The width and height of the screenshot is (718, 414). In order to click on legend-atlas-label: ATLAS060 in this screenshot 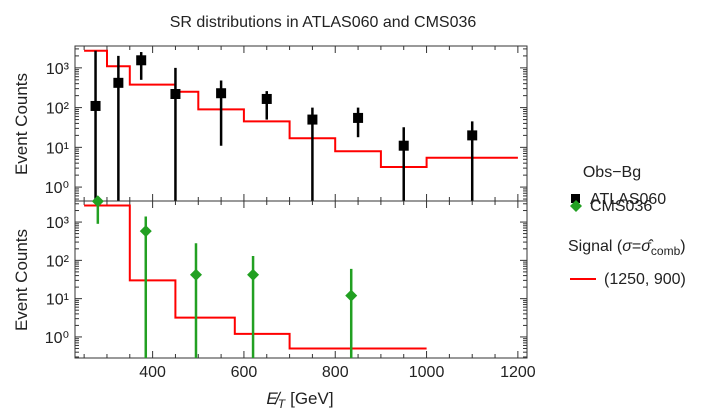, I will do `click(628, 199)`.